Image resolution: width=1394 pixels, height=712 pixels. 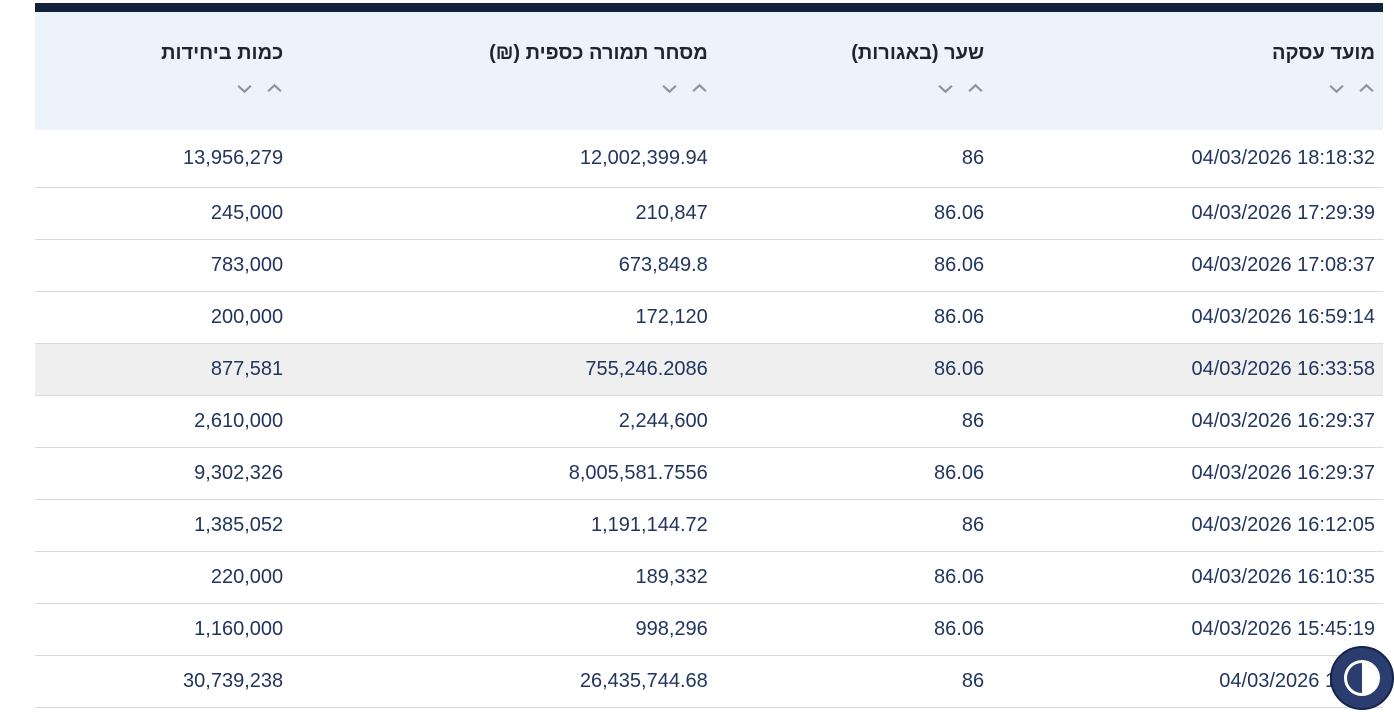 I want to click on cell-turnover: 8,005,581.7556, so click(x=503, y=473).